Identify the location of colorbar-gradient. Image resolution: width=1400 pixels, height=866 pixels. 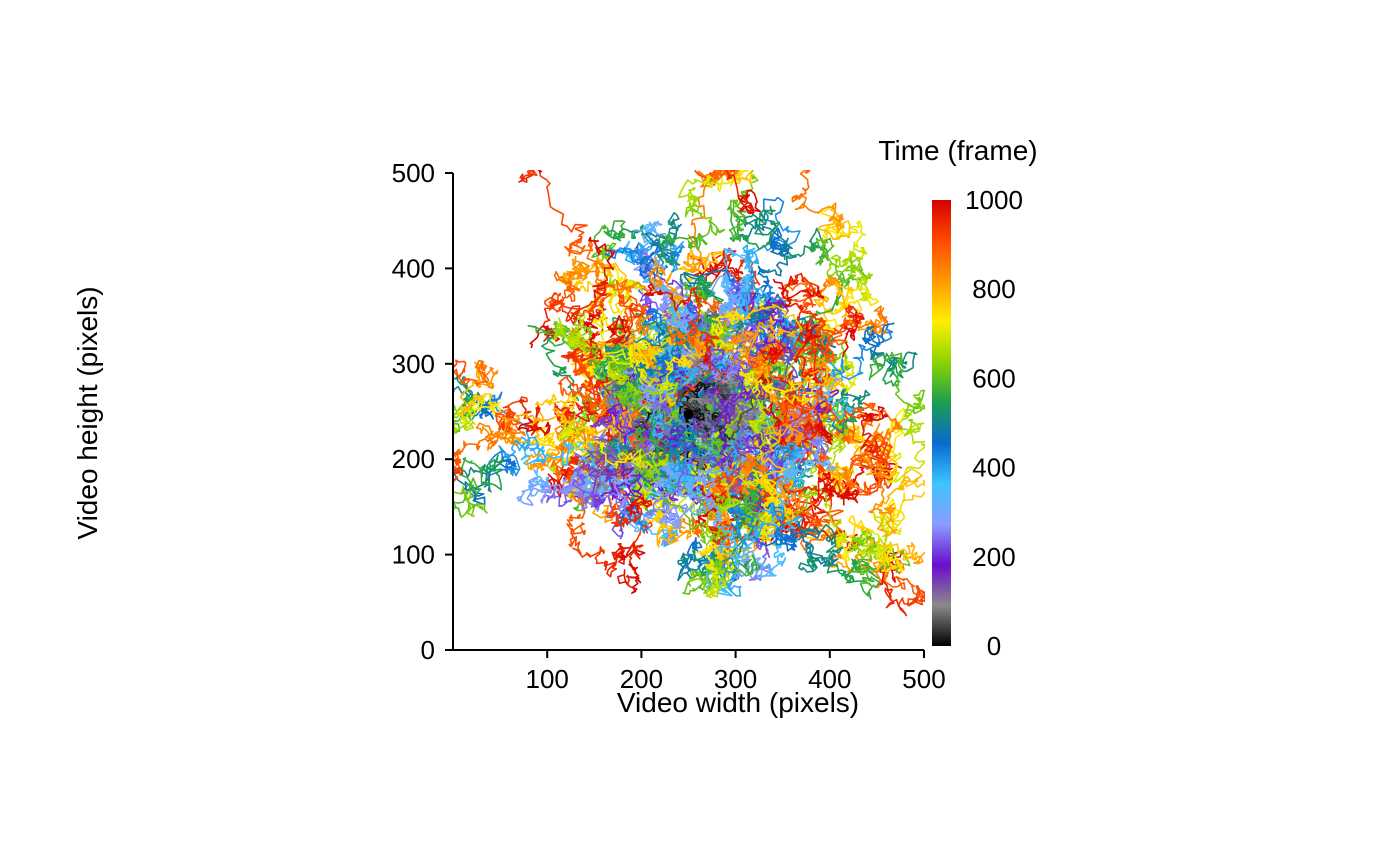
(941, 423).